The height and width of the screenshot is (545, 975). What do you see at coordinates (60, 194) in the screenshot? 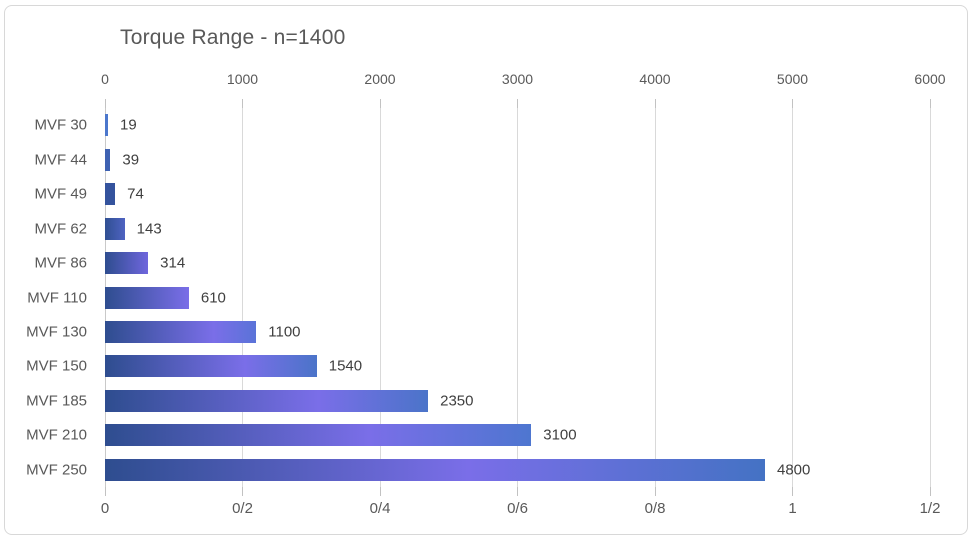
I see `category-label: MVF 49` at bounding box center [60, 194].